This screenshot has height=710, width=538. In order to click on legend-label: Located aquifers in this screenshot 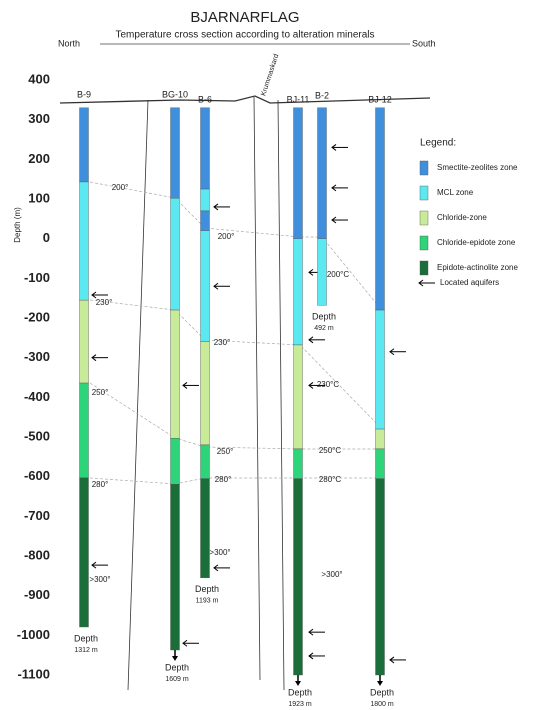, I will do `click(469, 282)`.